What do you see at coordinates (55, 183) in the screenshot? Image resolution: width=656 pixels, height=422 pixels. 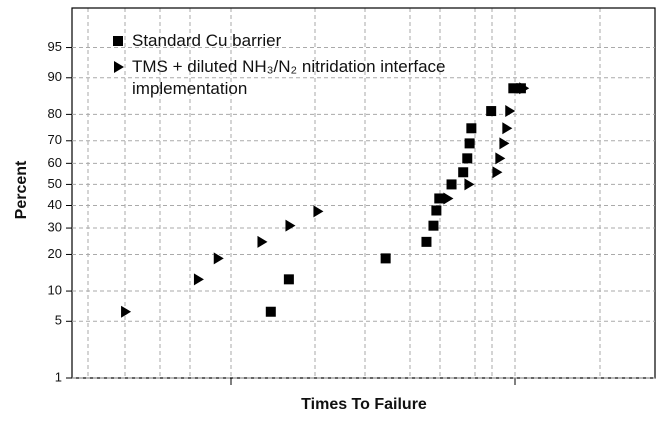 I see `y-tick-label: 50` at bounding box center [55, 183].